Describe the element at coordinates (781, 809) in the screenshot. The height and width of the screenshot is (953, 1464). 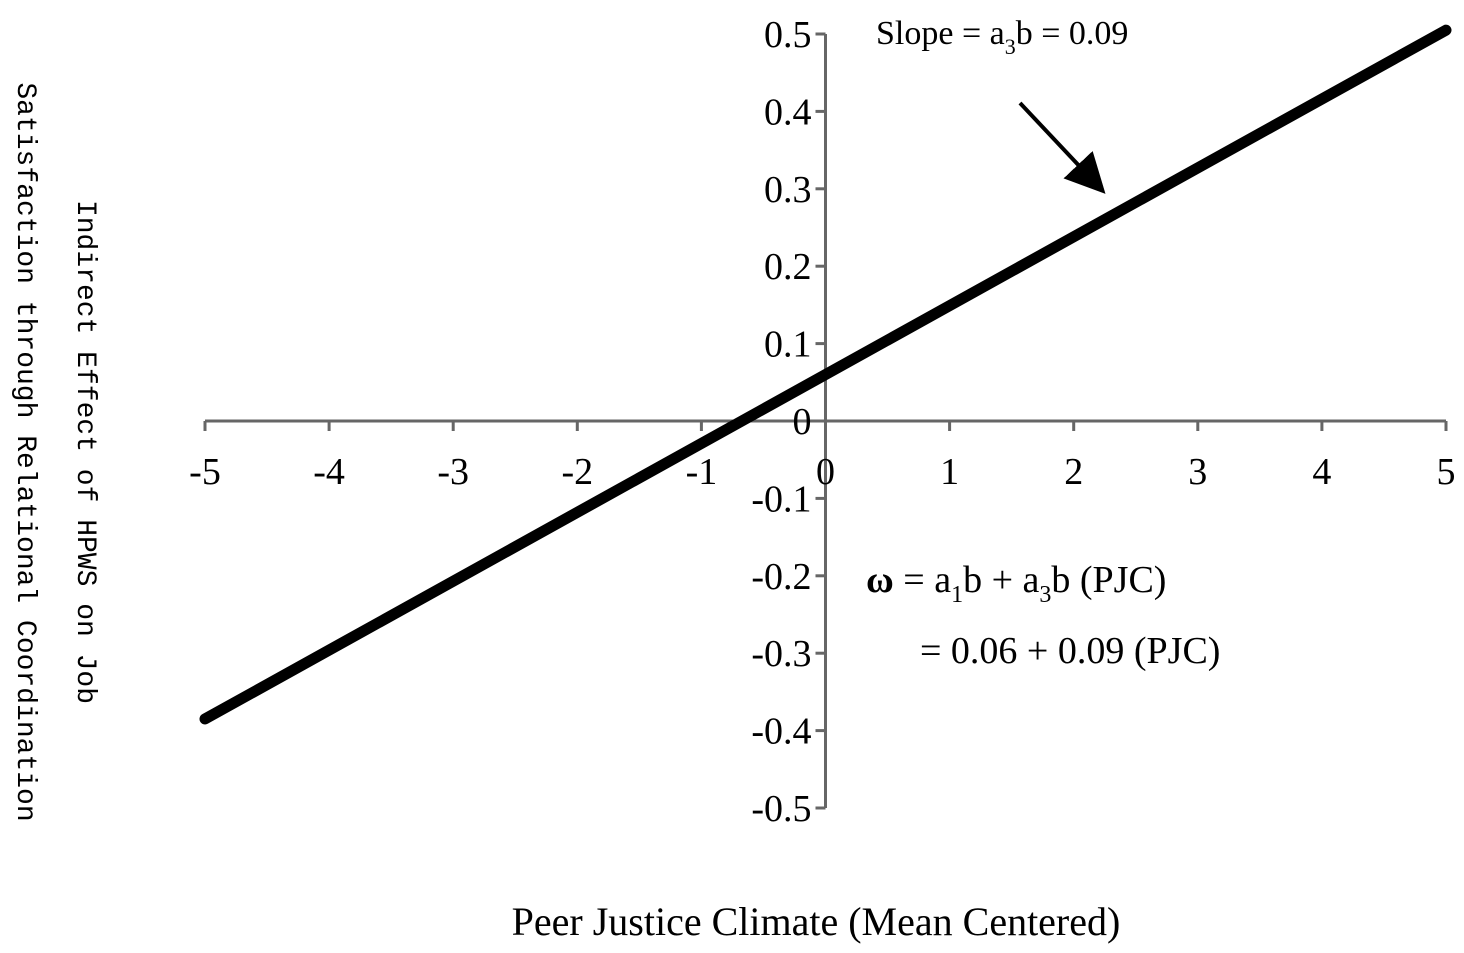
I see `y-tick-label: -0.5` at that location.